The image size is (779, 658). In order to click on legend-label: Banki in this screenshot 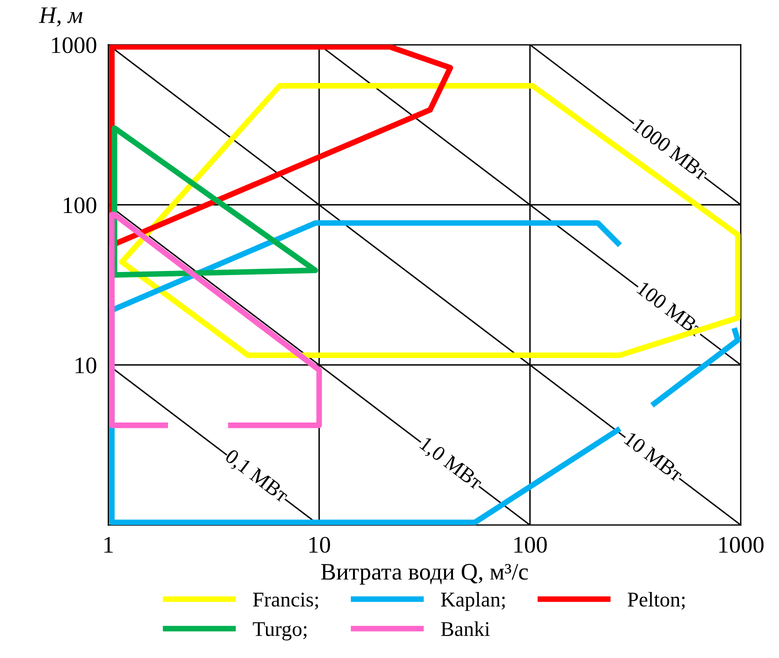, I will do `click(465, 628)`.